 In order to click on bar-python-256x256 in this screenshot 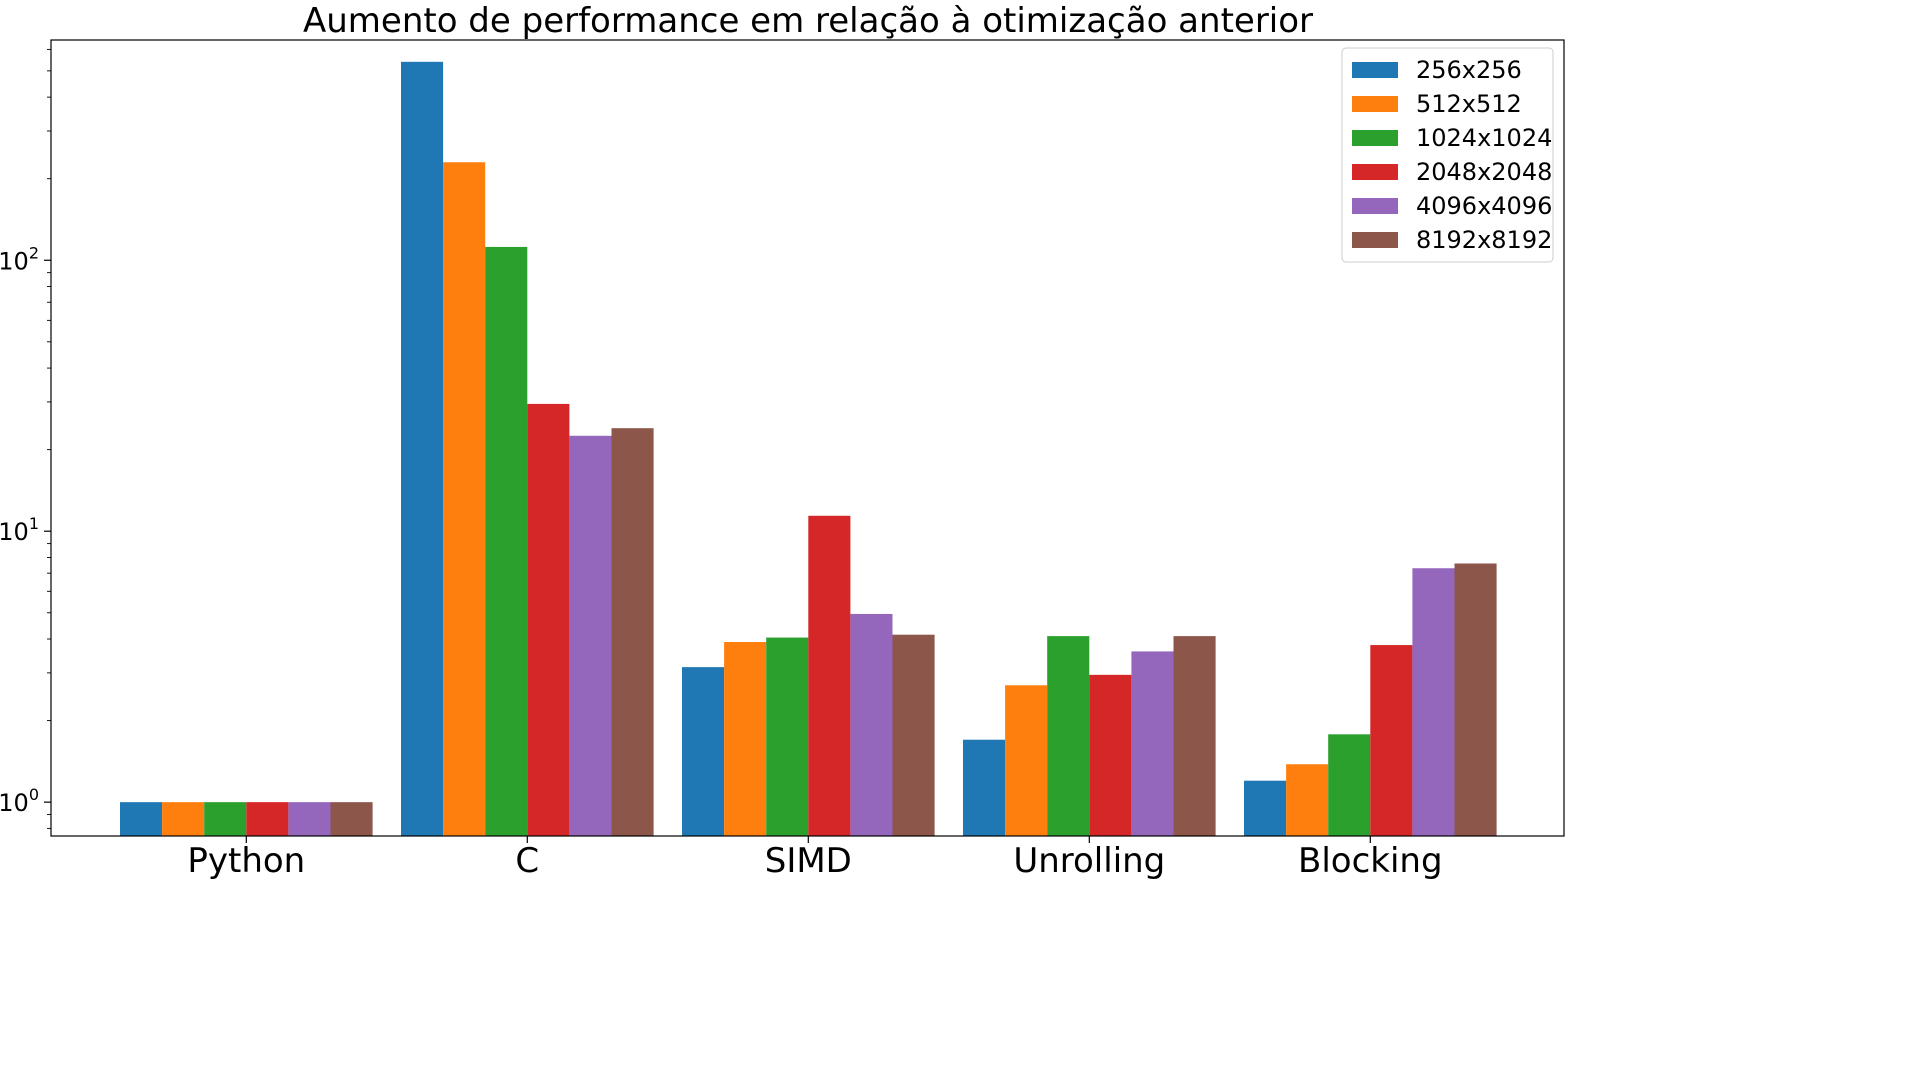, I will do `click(141, 819)`.